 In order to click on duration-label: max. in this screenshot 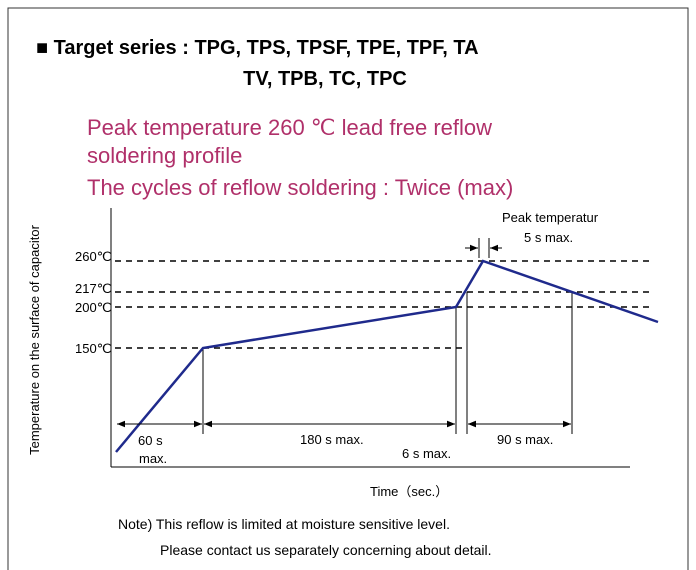, I will do `click(153, 458)`.